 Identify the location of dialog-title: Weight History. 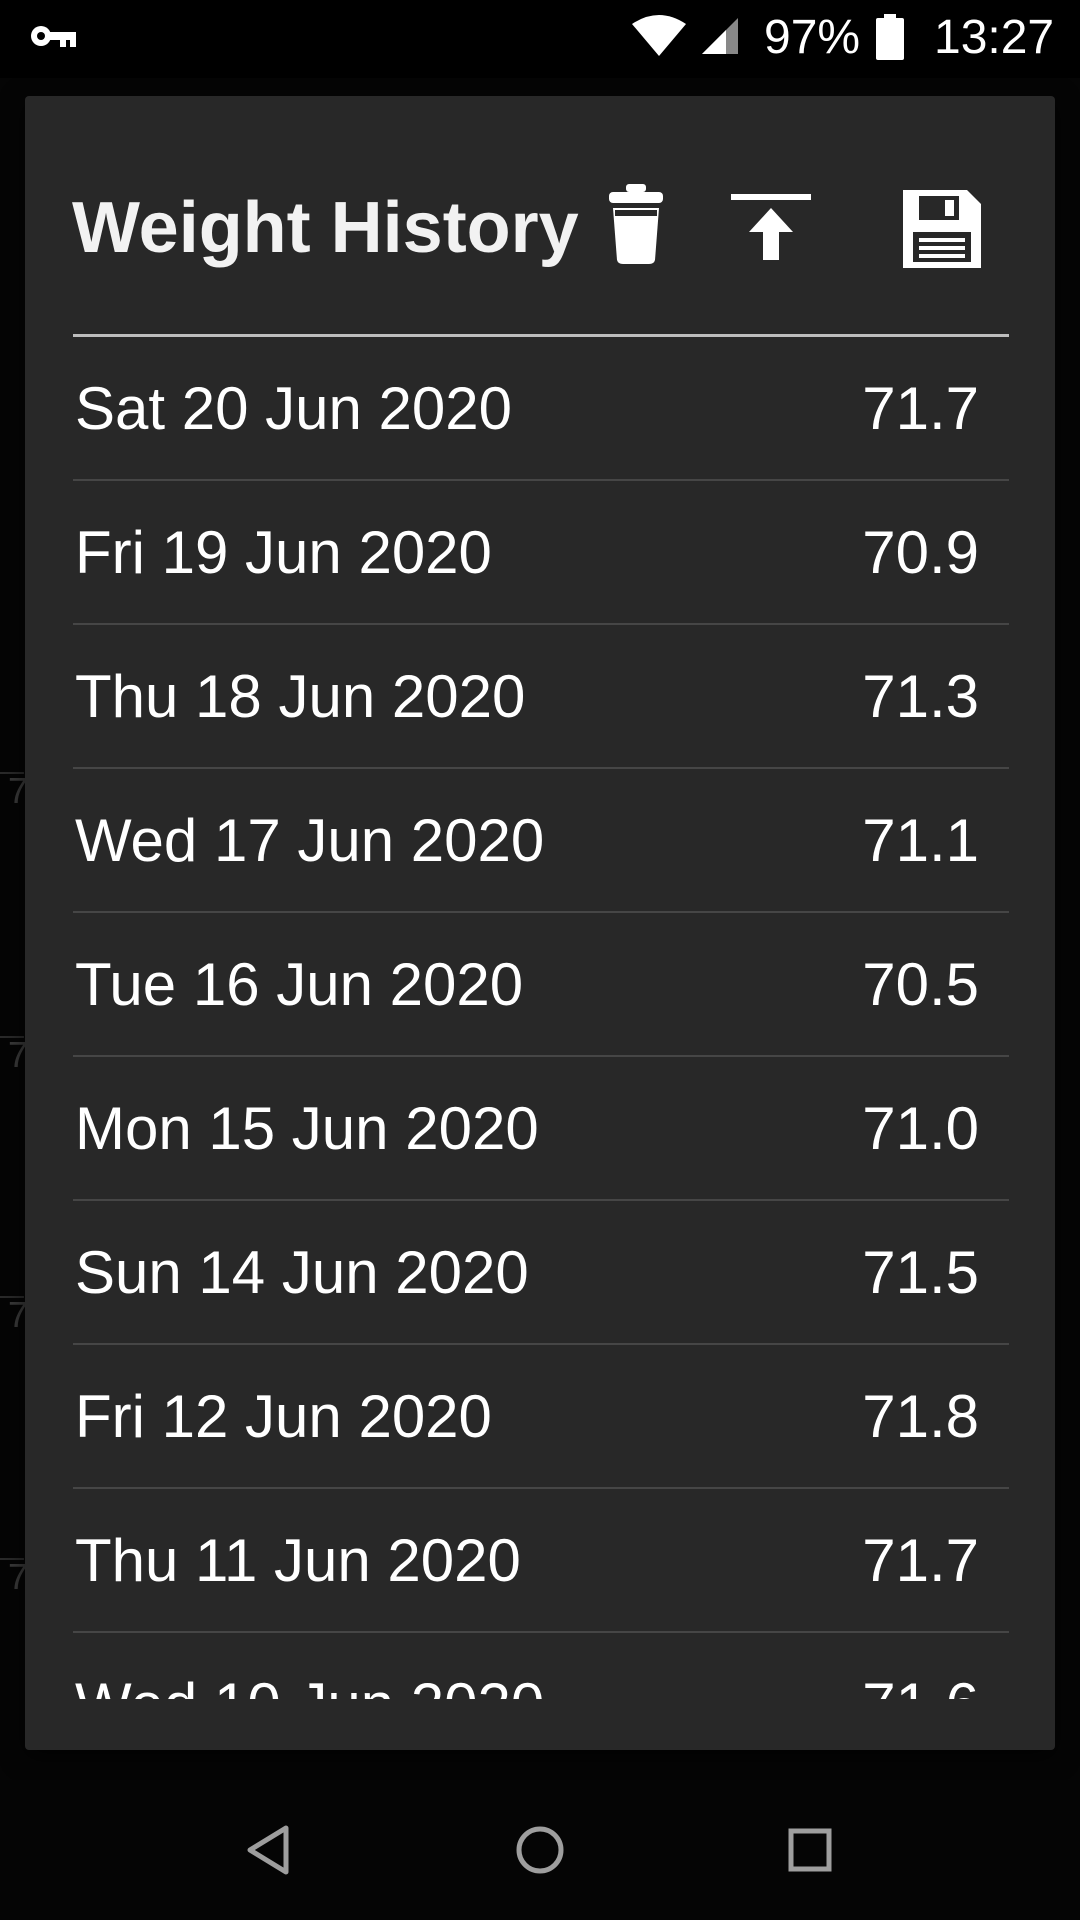
(325, 228).